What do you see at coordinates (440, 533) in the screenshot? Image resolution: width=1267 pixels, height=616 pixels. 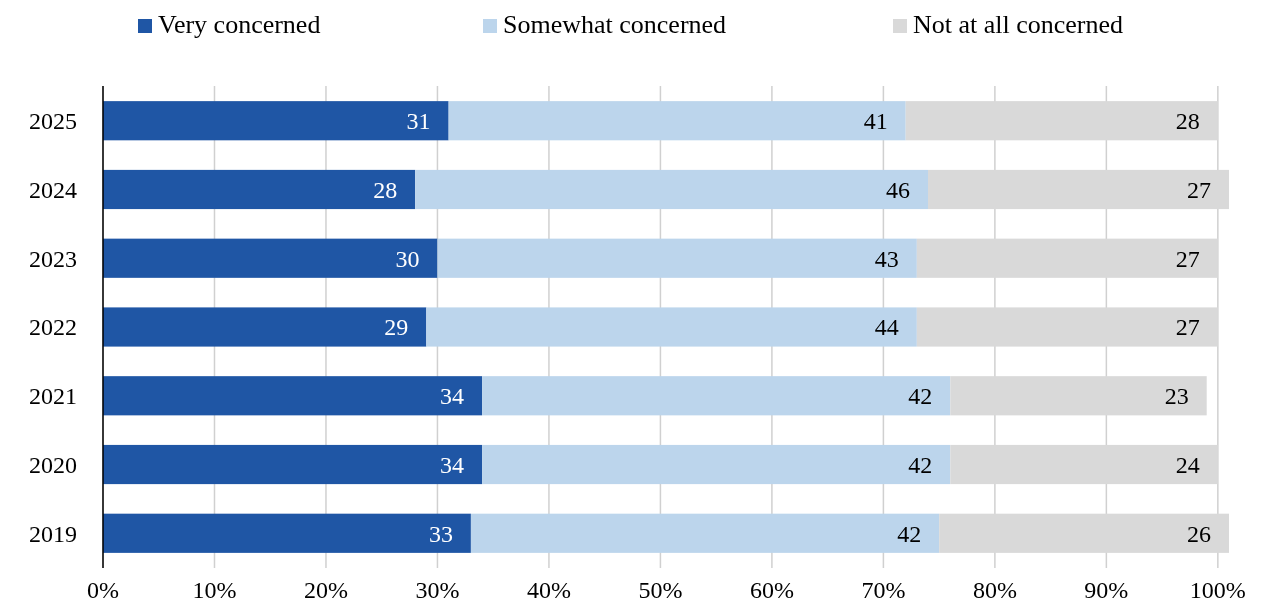 I see `data-label: 33` at bounding box center [440, 533].